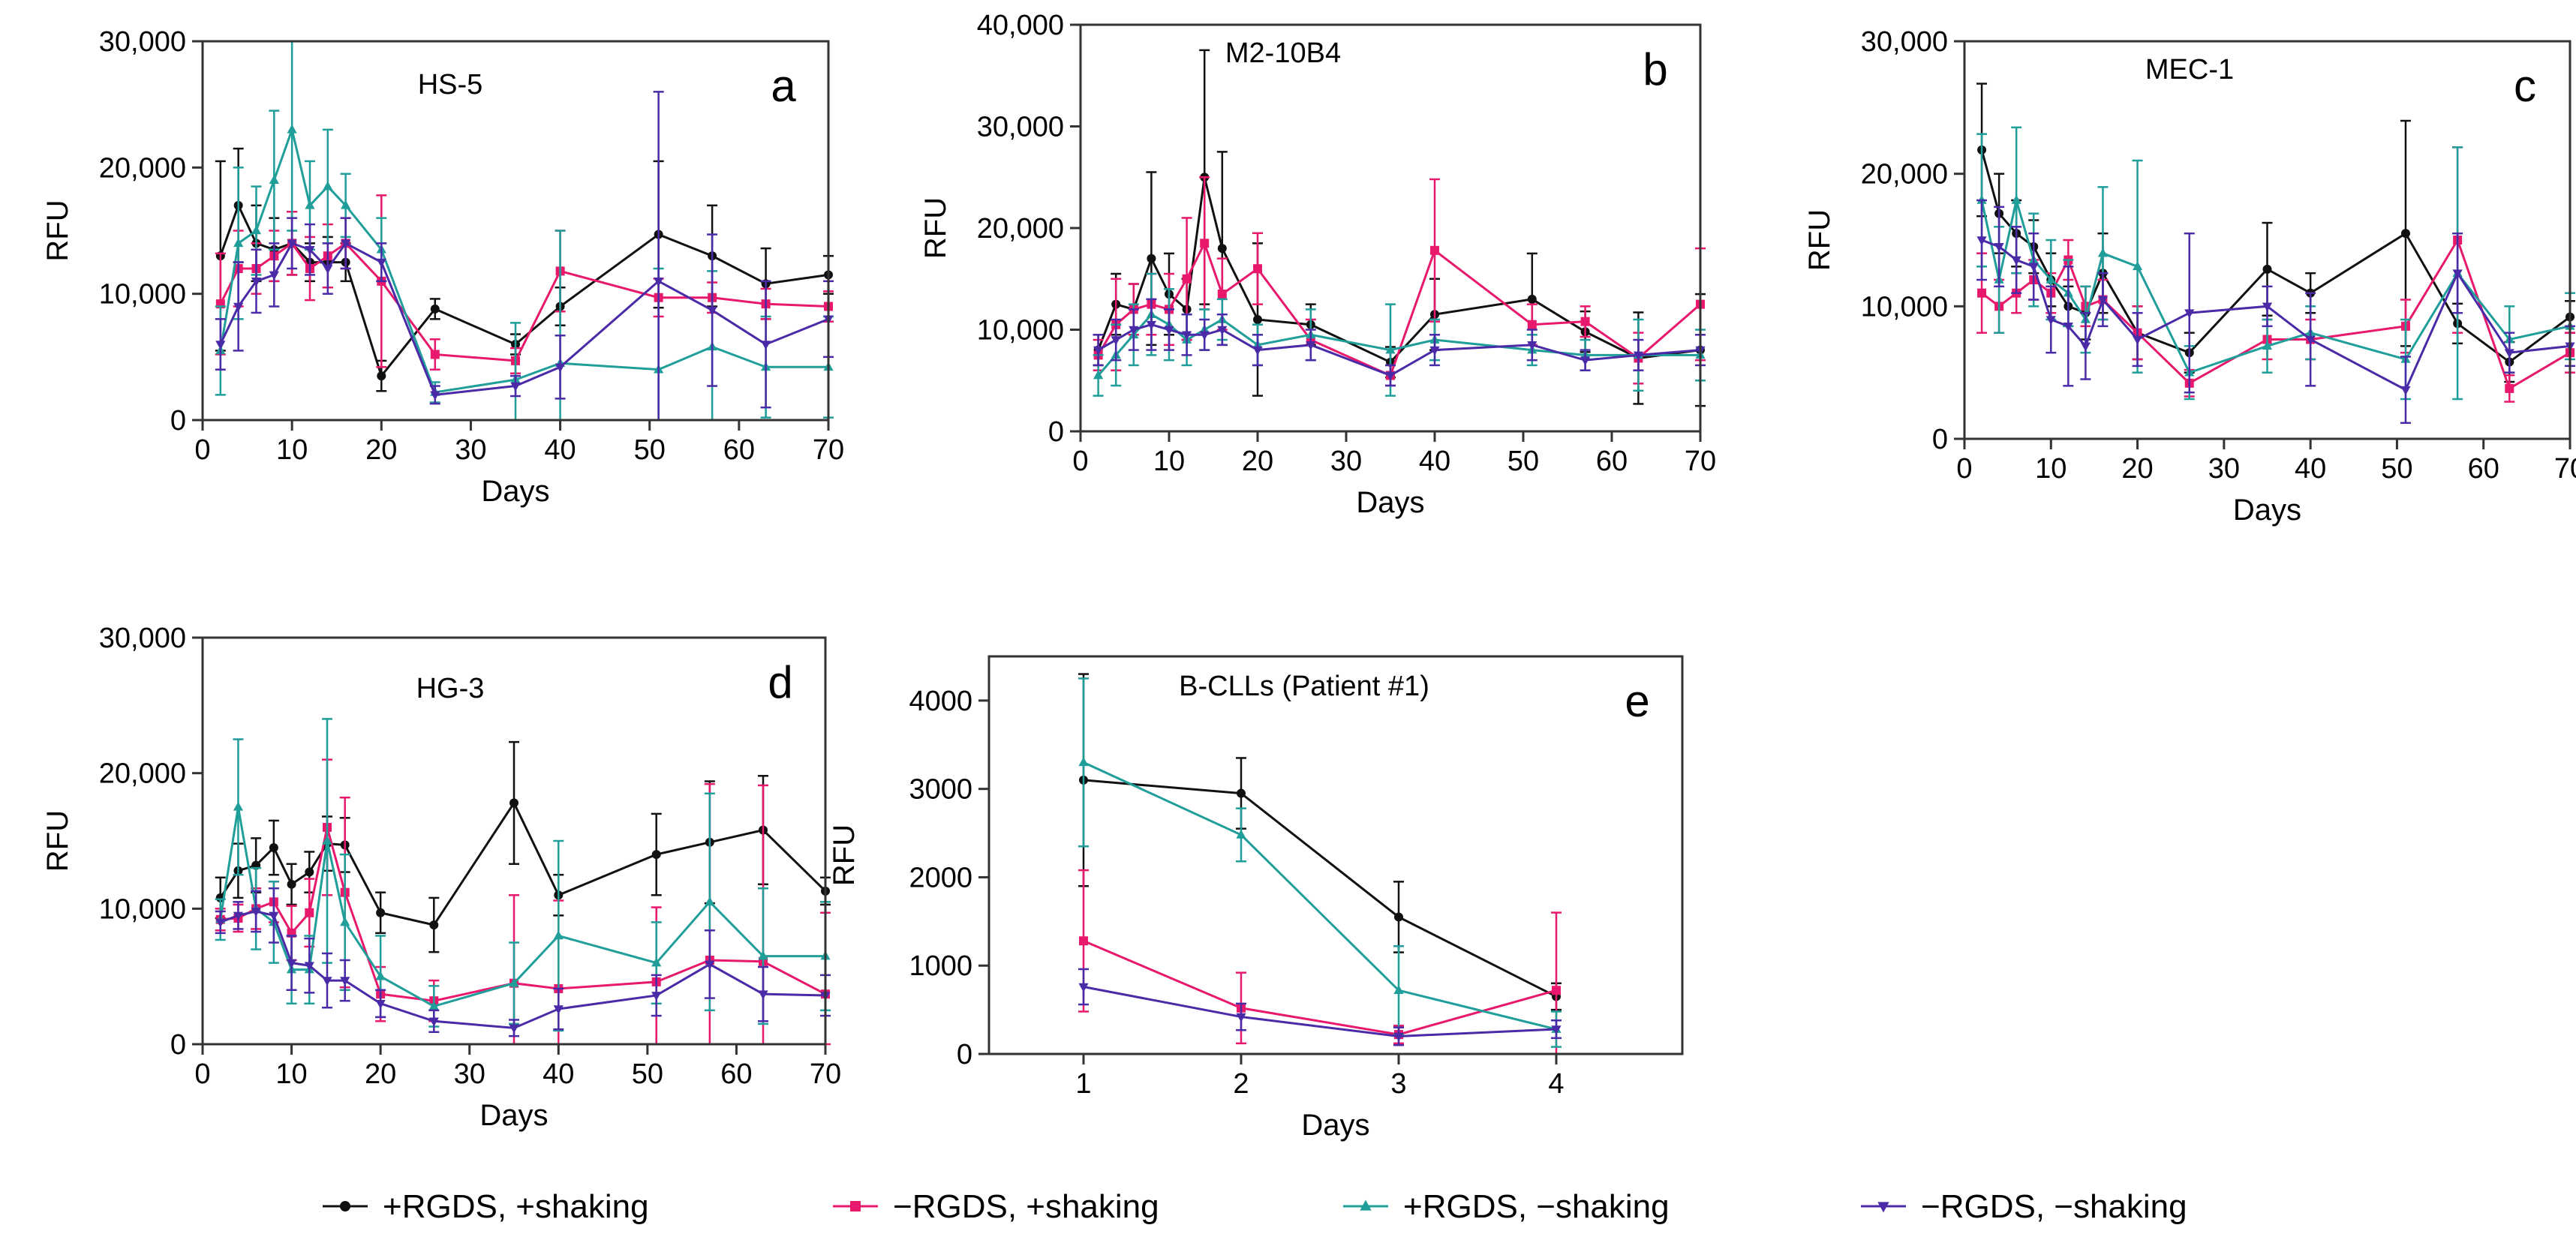 The width and height of the screenshot is (2576, 1249). Describe the element at coordinates (2310, 469) in the screenshot. I see `x-tick-label: 40` at that location.